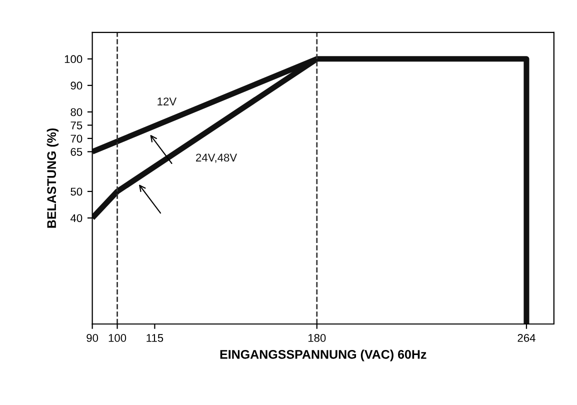 The height and width of the screenshot is (405, 577). I want to click on y-tick-label: 40, so click(76, 218).